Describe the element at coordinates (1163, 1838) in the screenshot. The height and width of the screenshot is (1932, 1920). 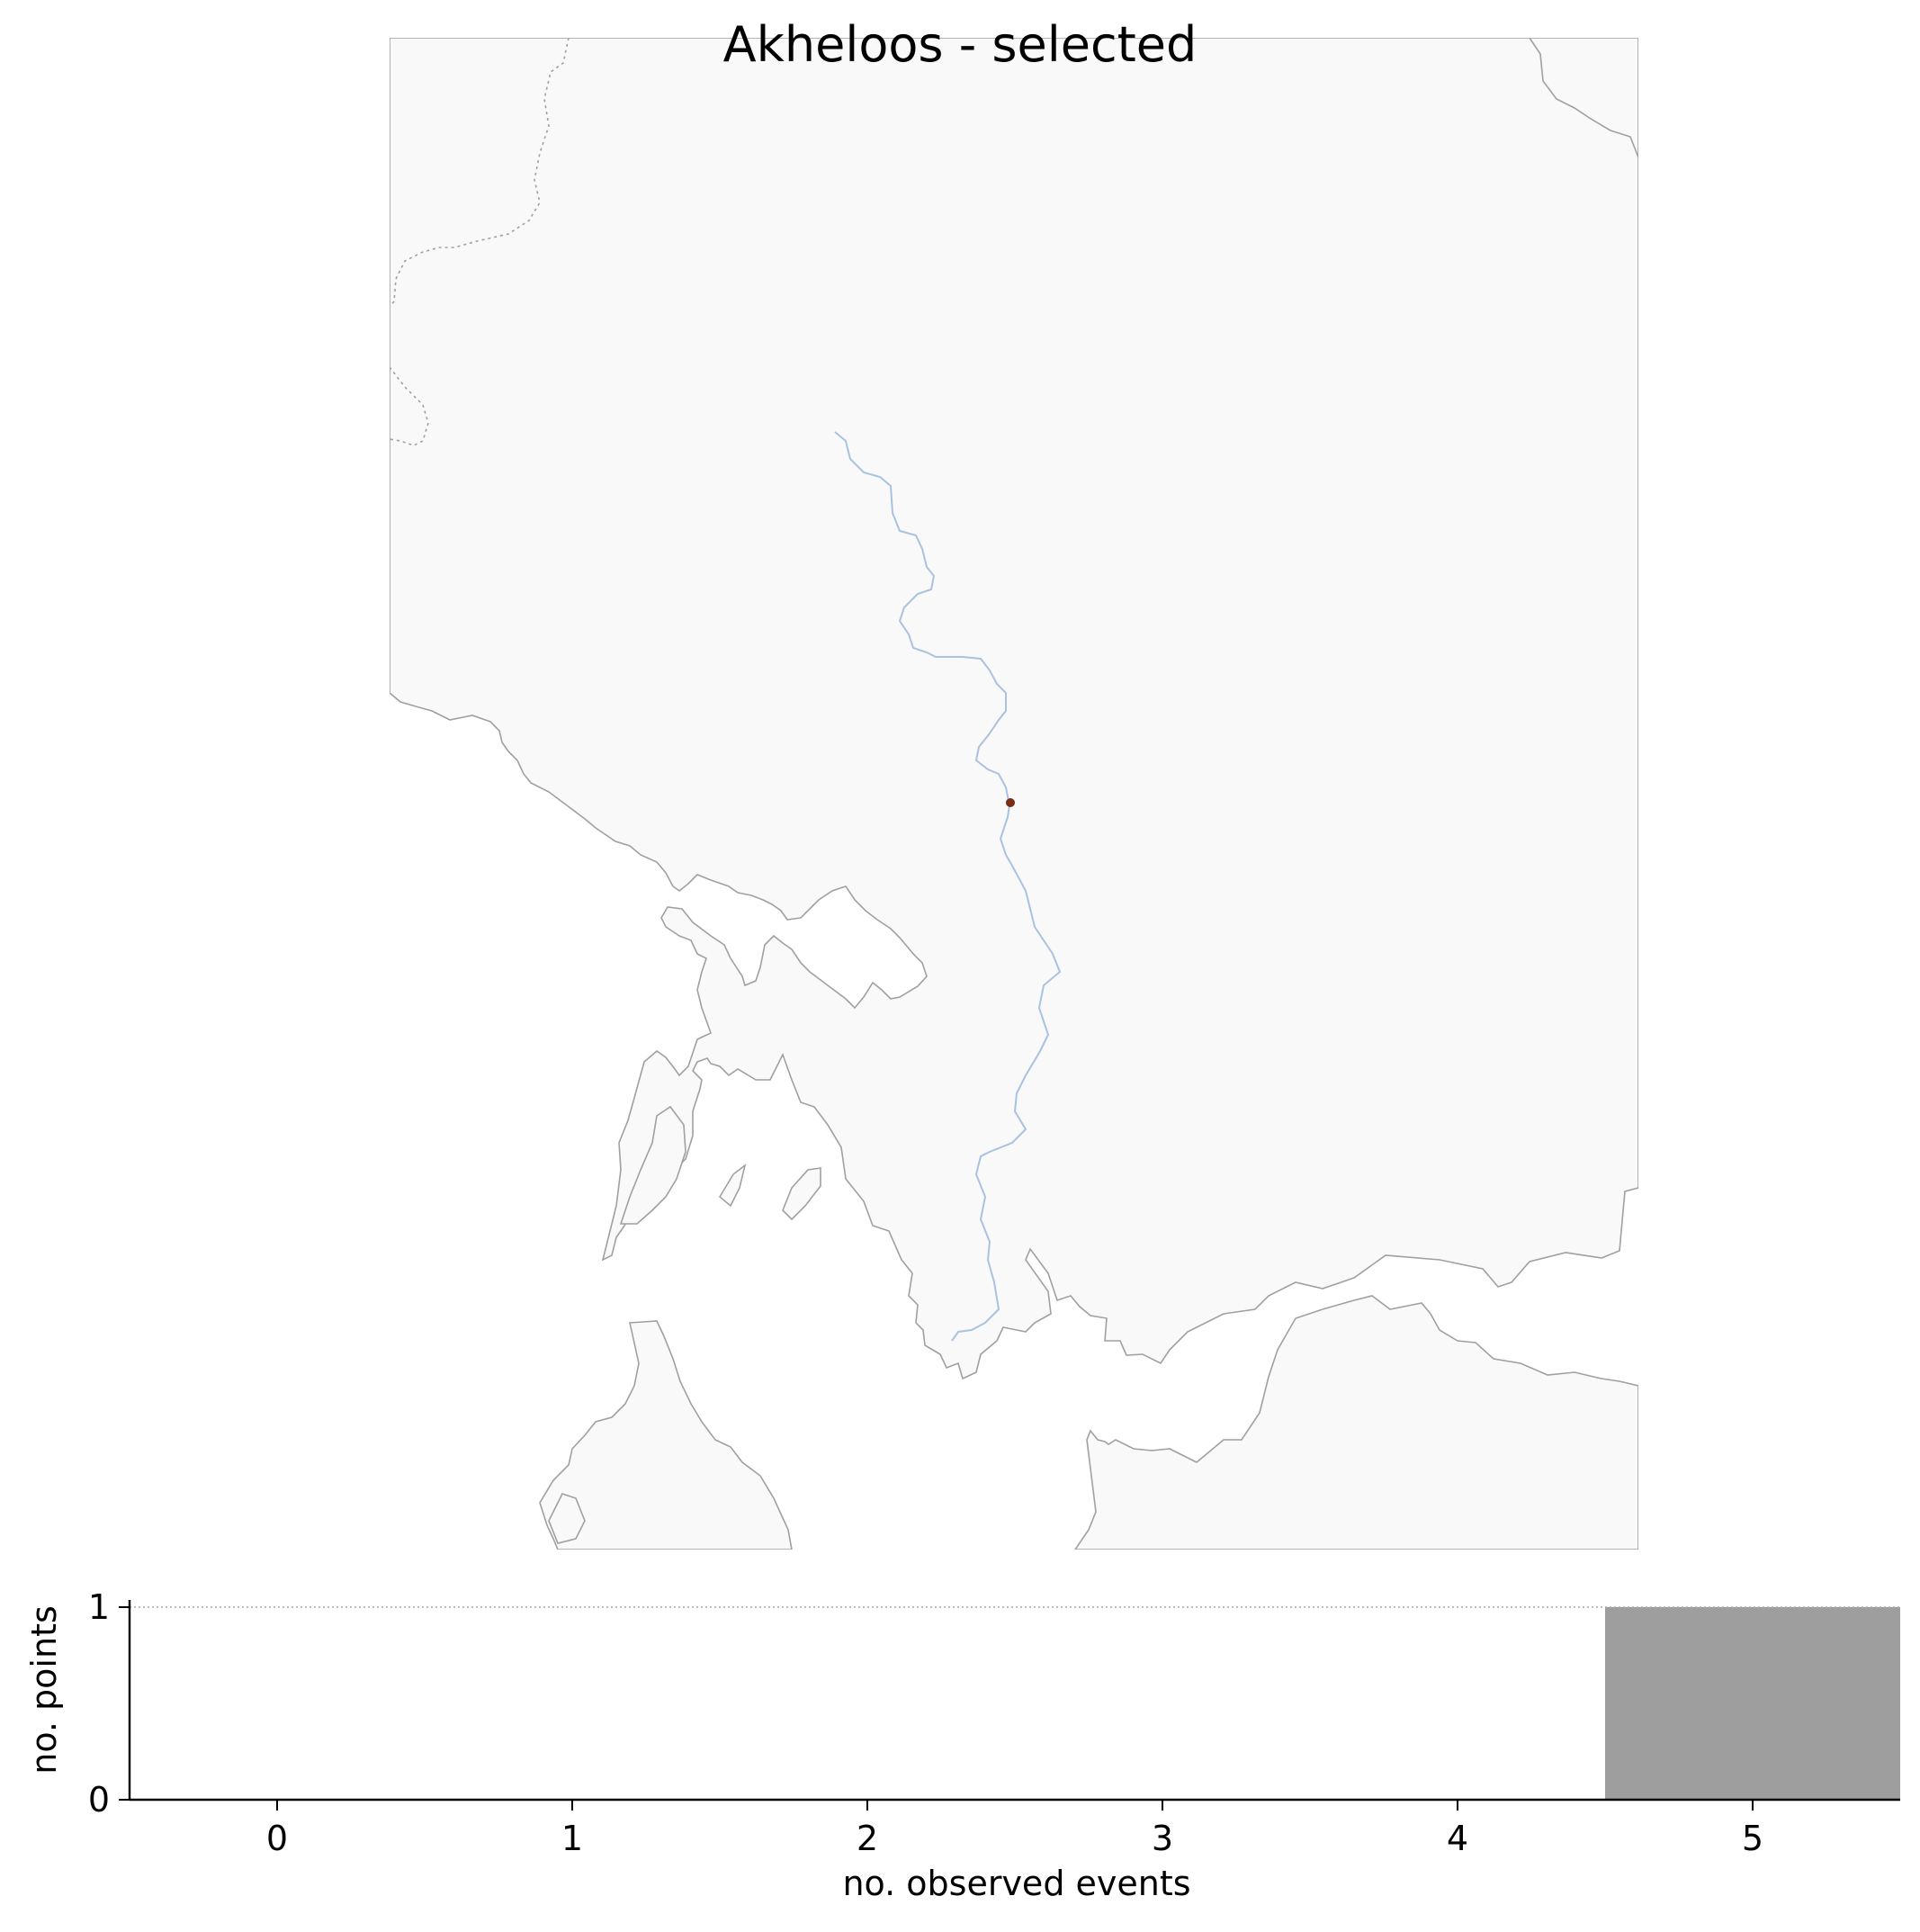
I see `x-tick-label: 3` at that location.